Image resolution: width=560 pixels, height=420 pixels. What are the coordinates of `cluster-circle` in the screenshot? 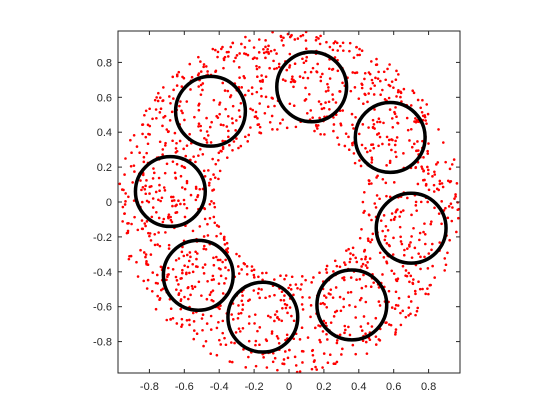 It's located at (170, 191).